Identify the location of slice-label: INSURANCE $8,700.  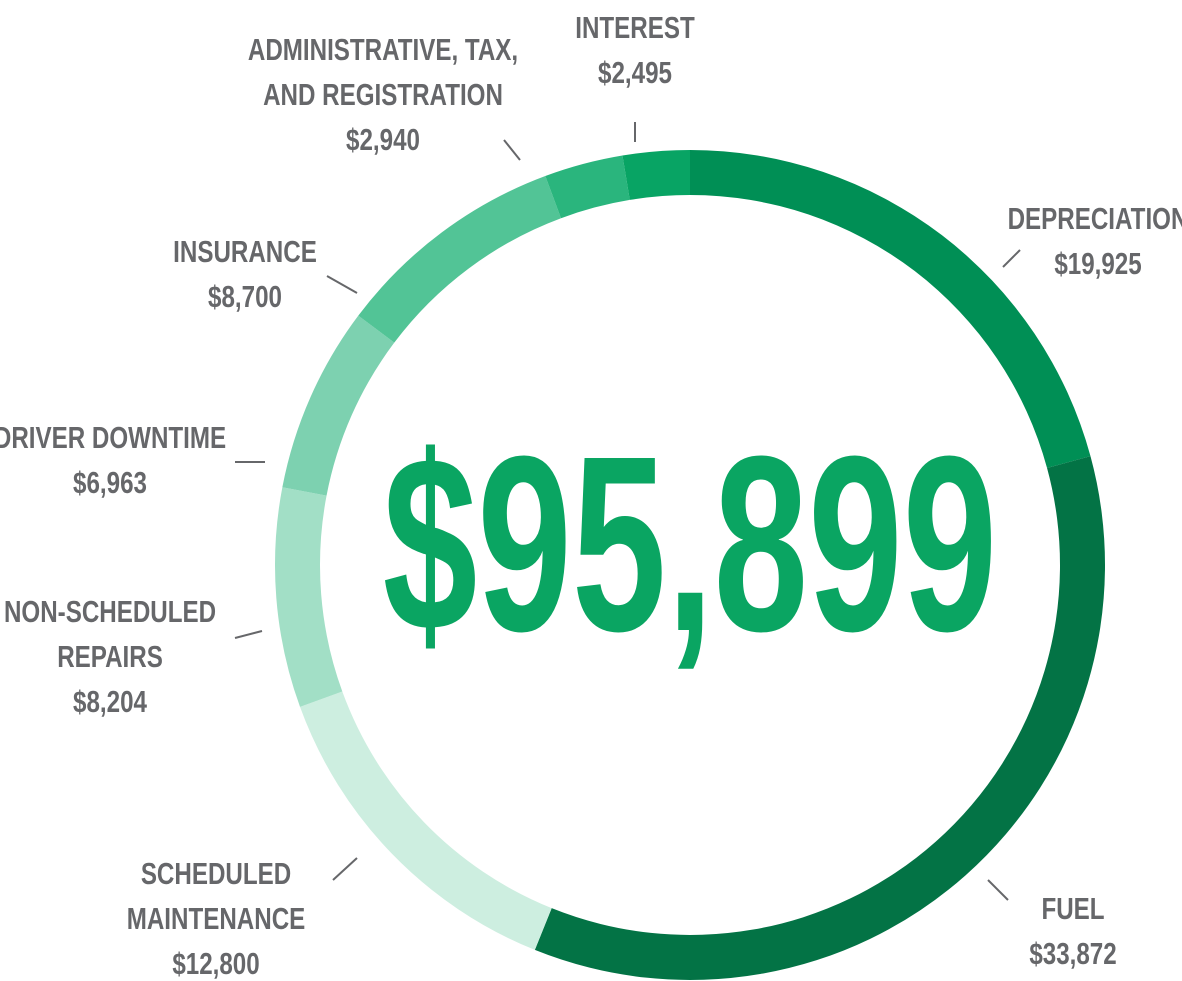
(245, 274).